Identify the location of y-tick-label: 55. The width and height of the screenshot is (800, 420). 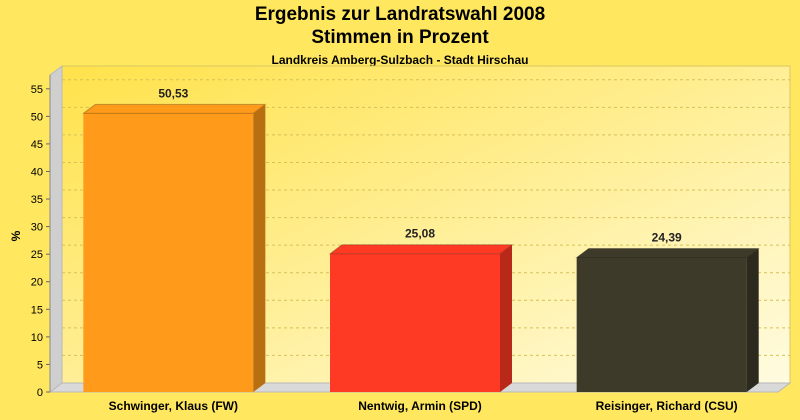
(37, 90).